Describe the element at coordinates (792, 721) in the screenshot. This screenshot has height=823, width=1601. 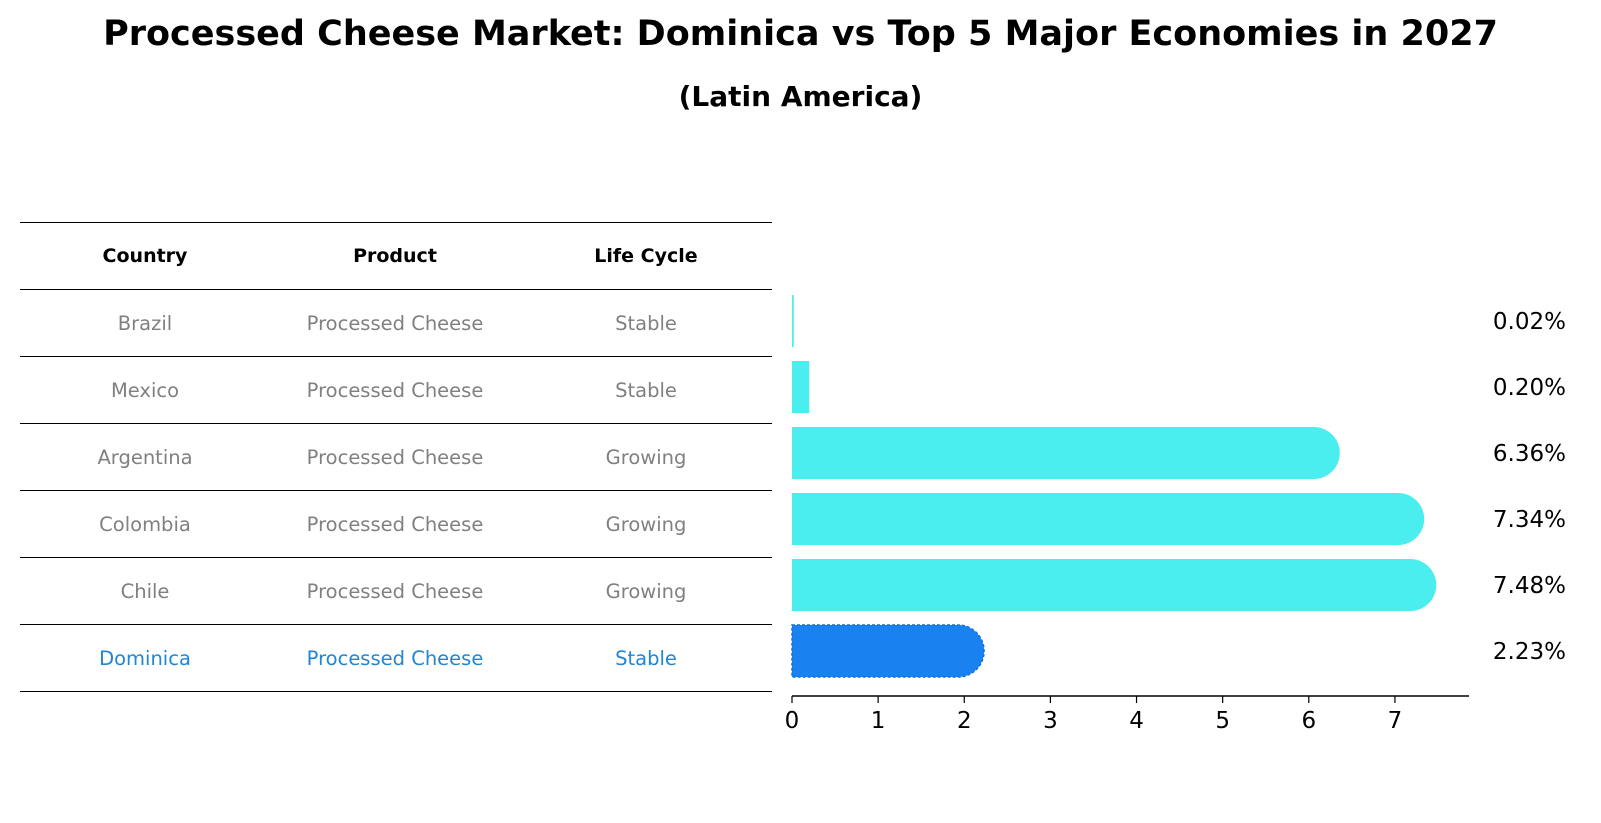
I see `x-tick-label: 0` at that location.